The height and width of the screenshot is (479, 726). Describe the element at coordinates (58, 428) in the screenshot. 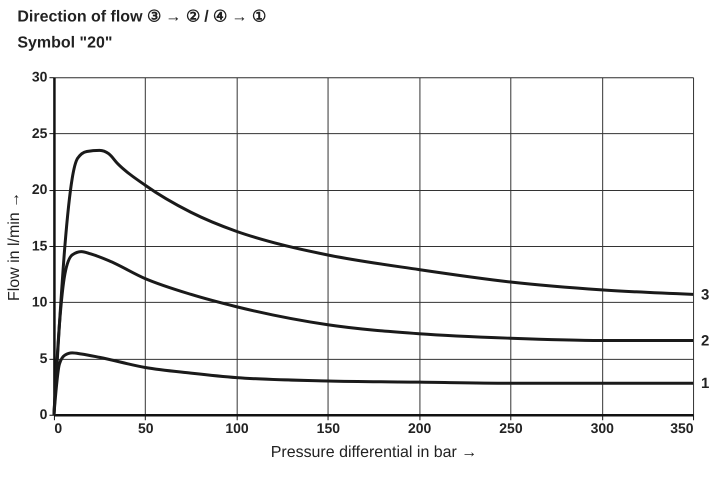

I see `x-tick-label: 0` at that location.